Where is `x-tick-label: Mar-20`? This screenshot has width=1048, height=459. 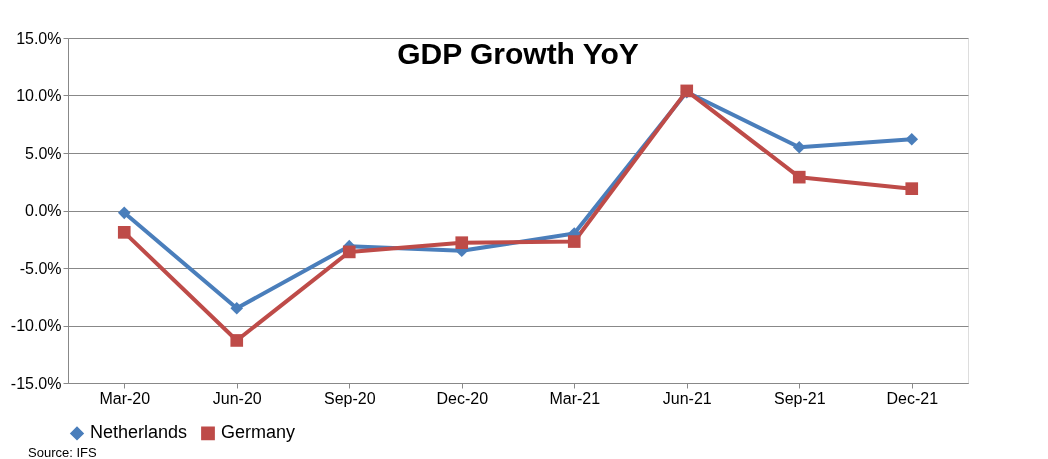
x-tick-label: Mar-20 is located at coordinates (125, 398).